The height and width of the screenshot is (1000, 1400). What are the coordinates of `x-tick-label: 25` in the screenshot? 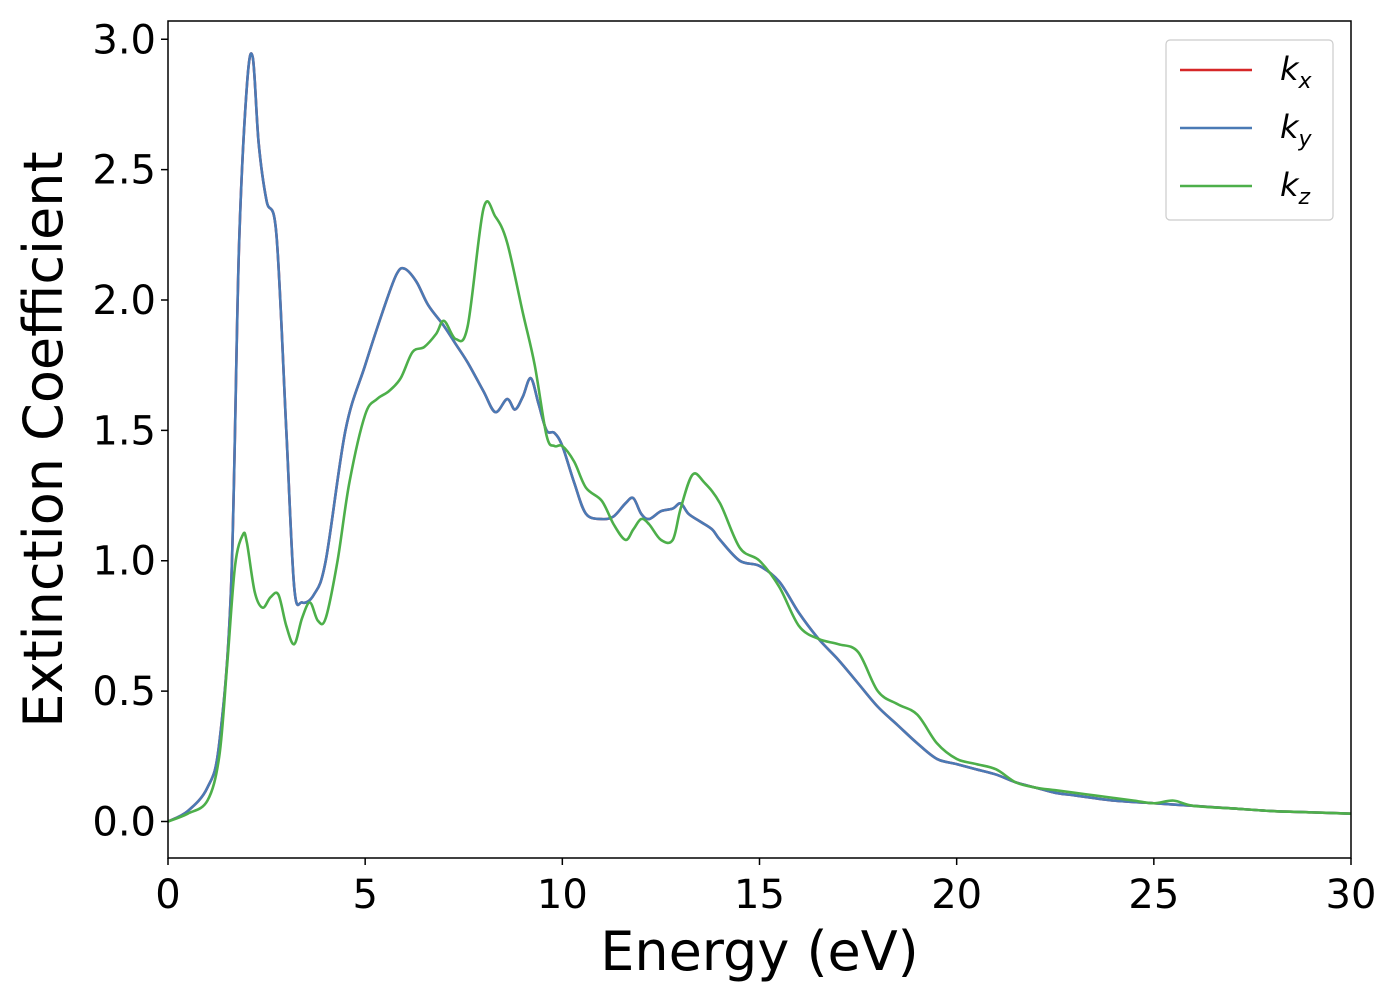 It's located at (1153, 895).